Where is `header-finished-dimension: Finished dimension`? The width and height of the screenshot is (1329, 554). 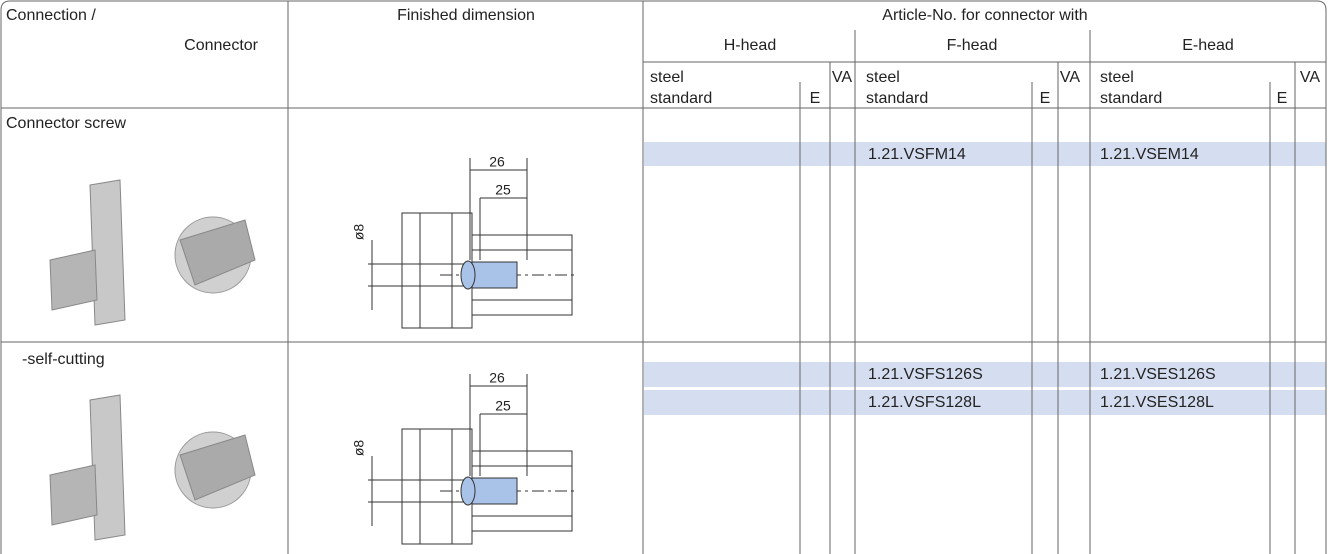
header-finished-dimension: Finished dimension is located at coordinates (466, 15).